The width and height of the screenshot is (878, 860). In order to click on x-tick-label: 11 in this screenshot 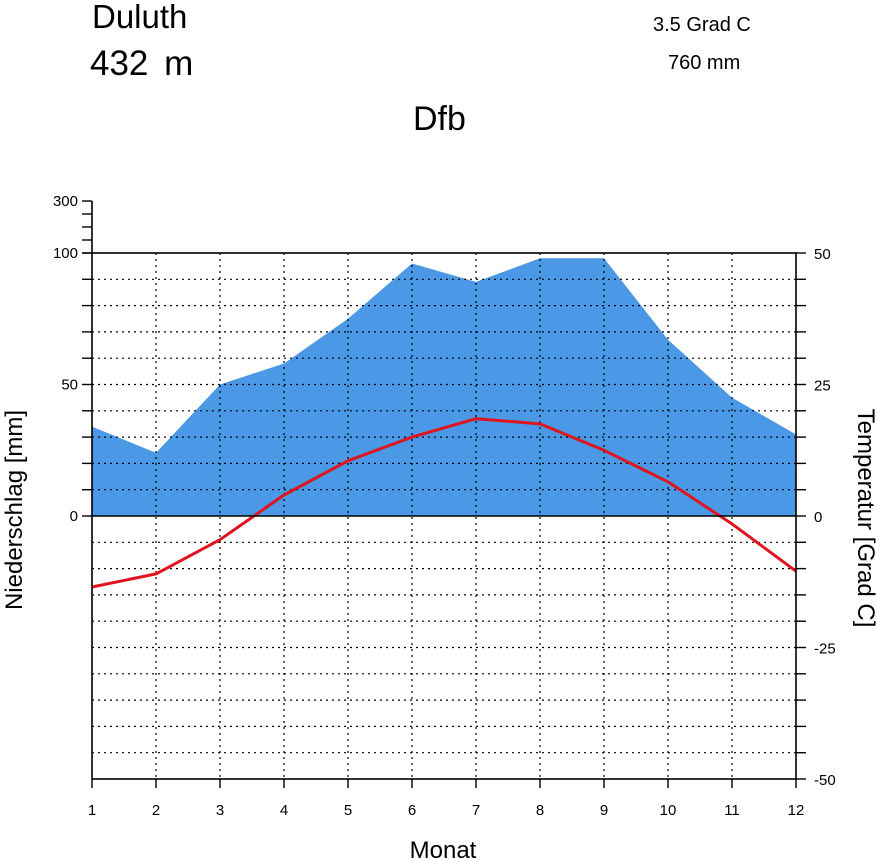, I will do `click(732, 810)`.